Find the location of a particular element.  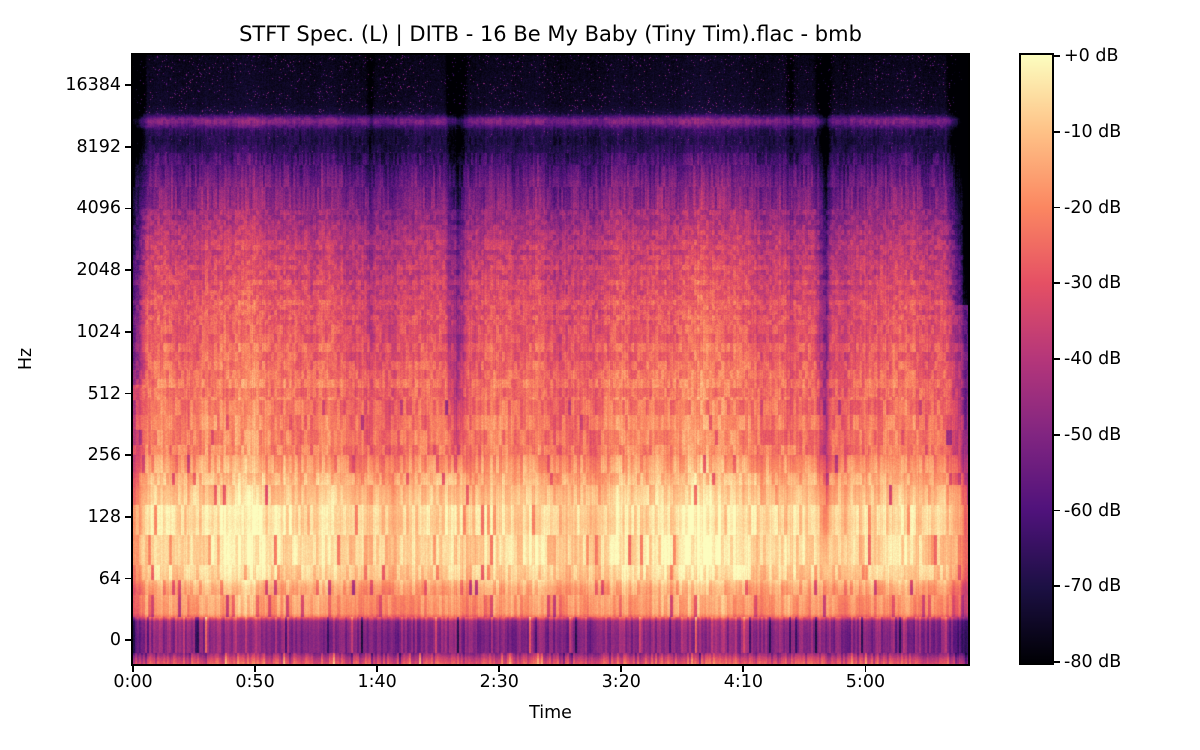

x-tick-label: 3:20 is located at coordinates (621, 682).